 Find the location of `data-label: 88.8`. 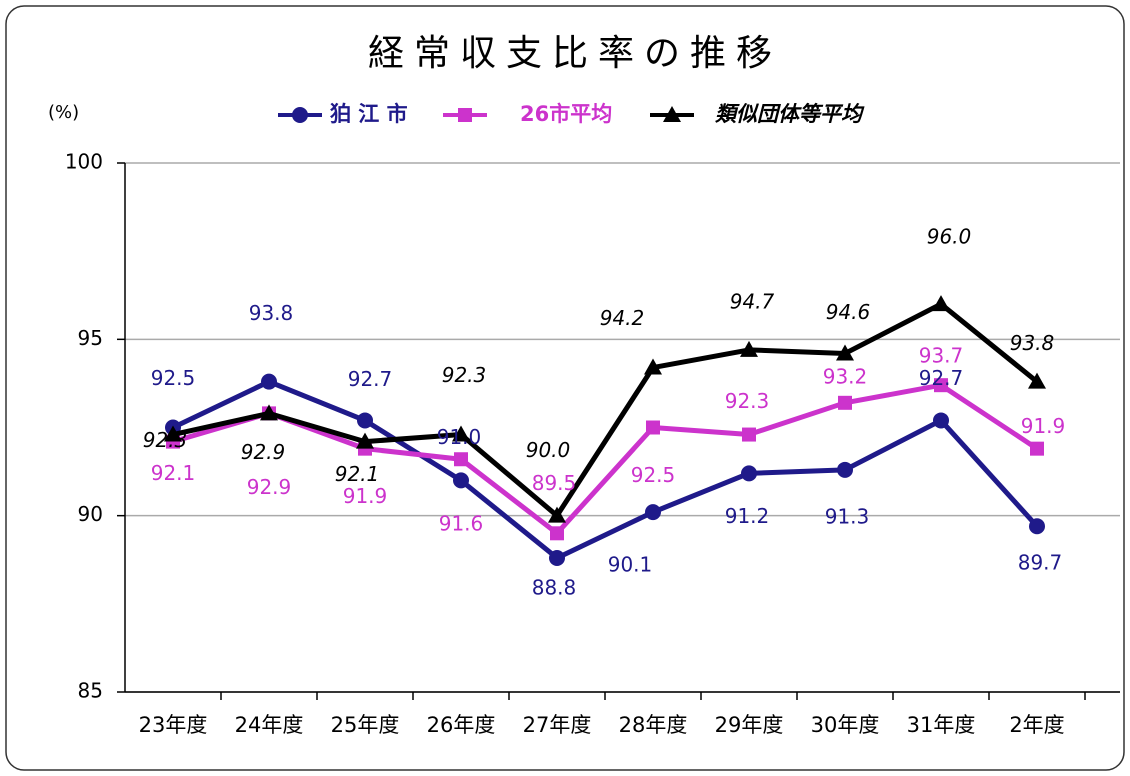

data-label: 88.8 is located at coordinates (554, 587).